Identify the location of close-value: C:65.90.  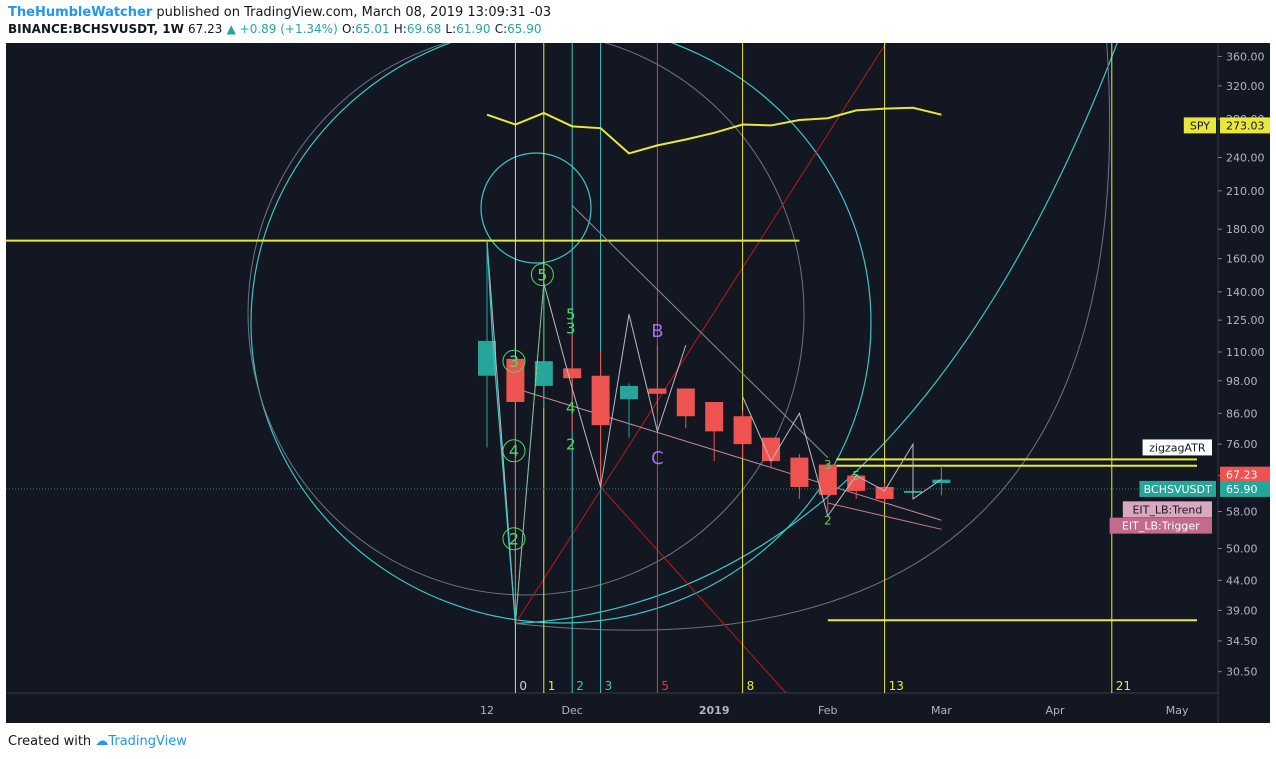
(518, 29).